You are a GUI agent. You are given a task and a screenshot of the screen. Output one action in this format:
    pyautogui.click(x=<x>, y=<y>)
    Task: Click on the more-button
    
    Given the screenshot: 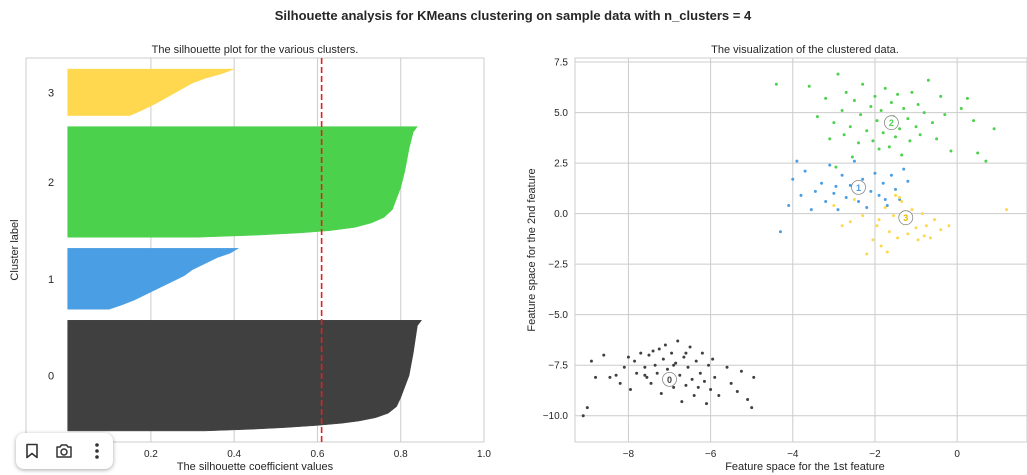 What is the action you would take?
    pyautogui.click(x=97, y=451)
    